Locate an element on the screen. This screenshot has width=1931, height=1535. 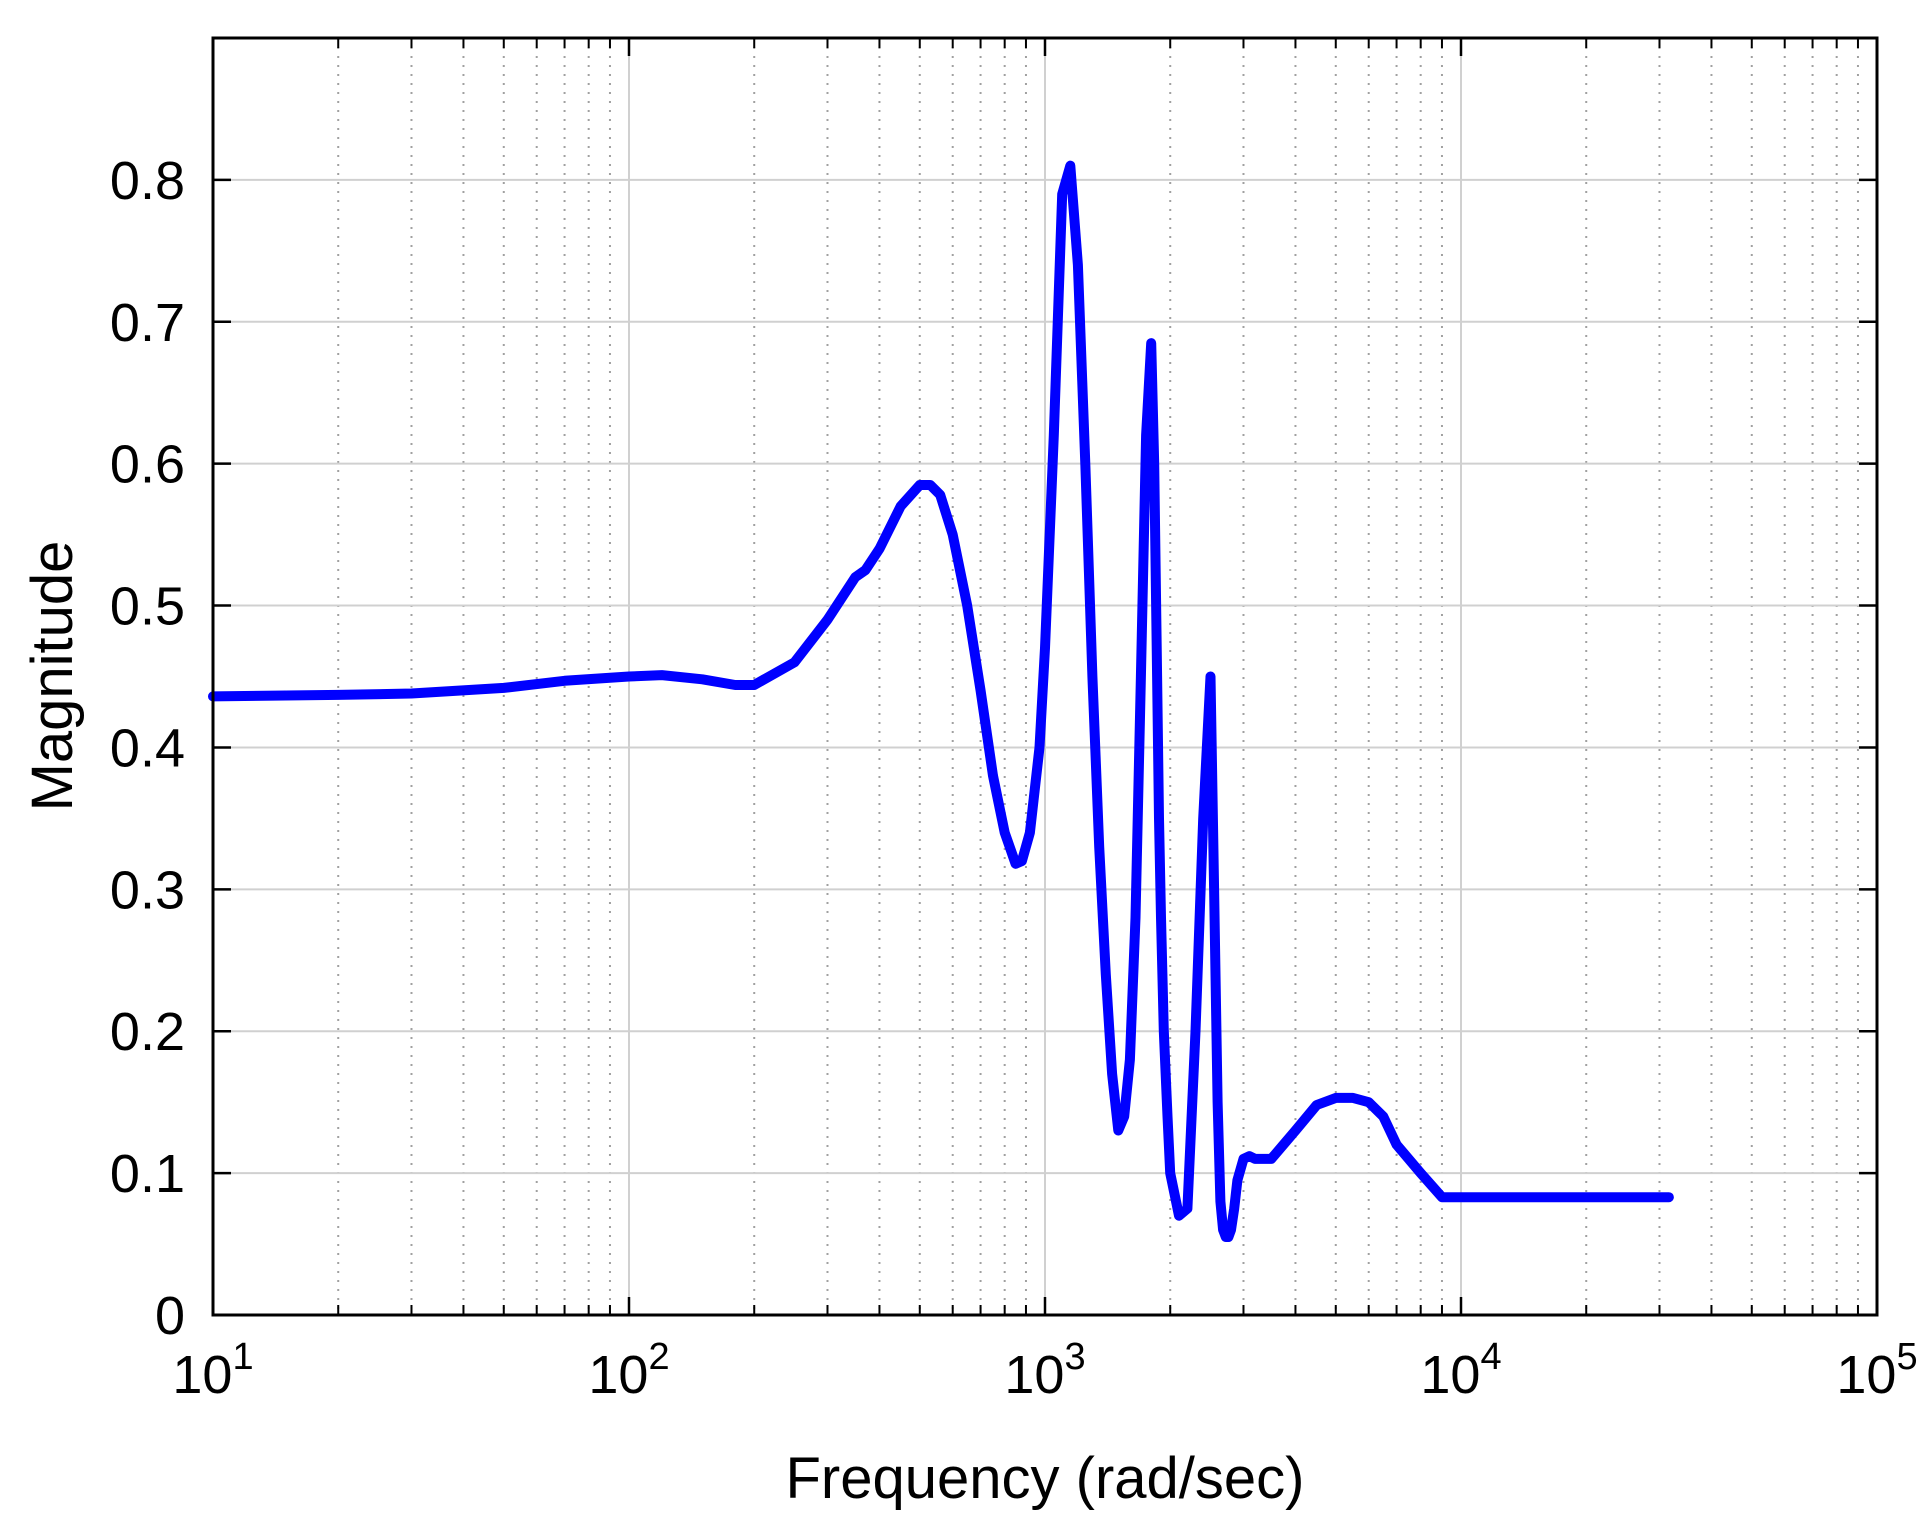
x-tick-label: 10³ is located at coordinates (1044, 1370).